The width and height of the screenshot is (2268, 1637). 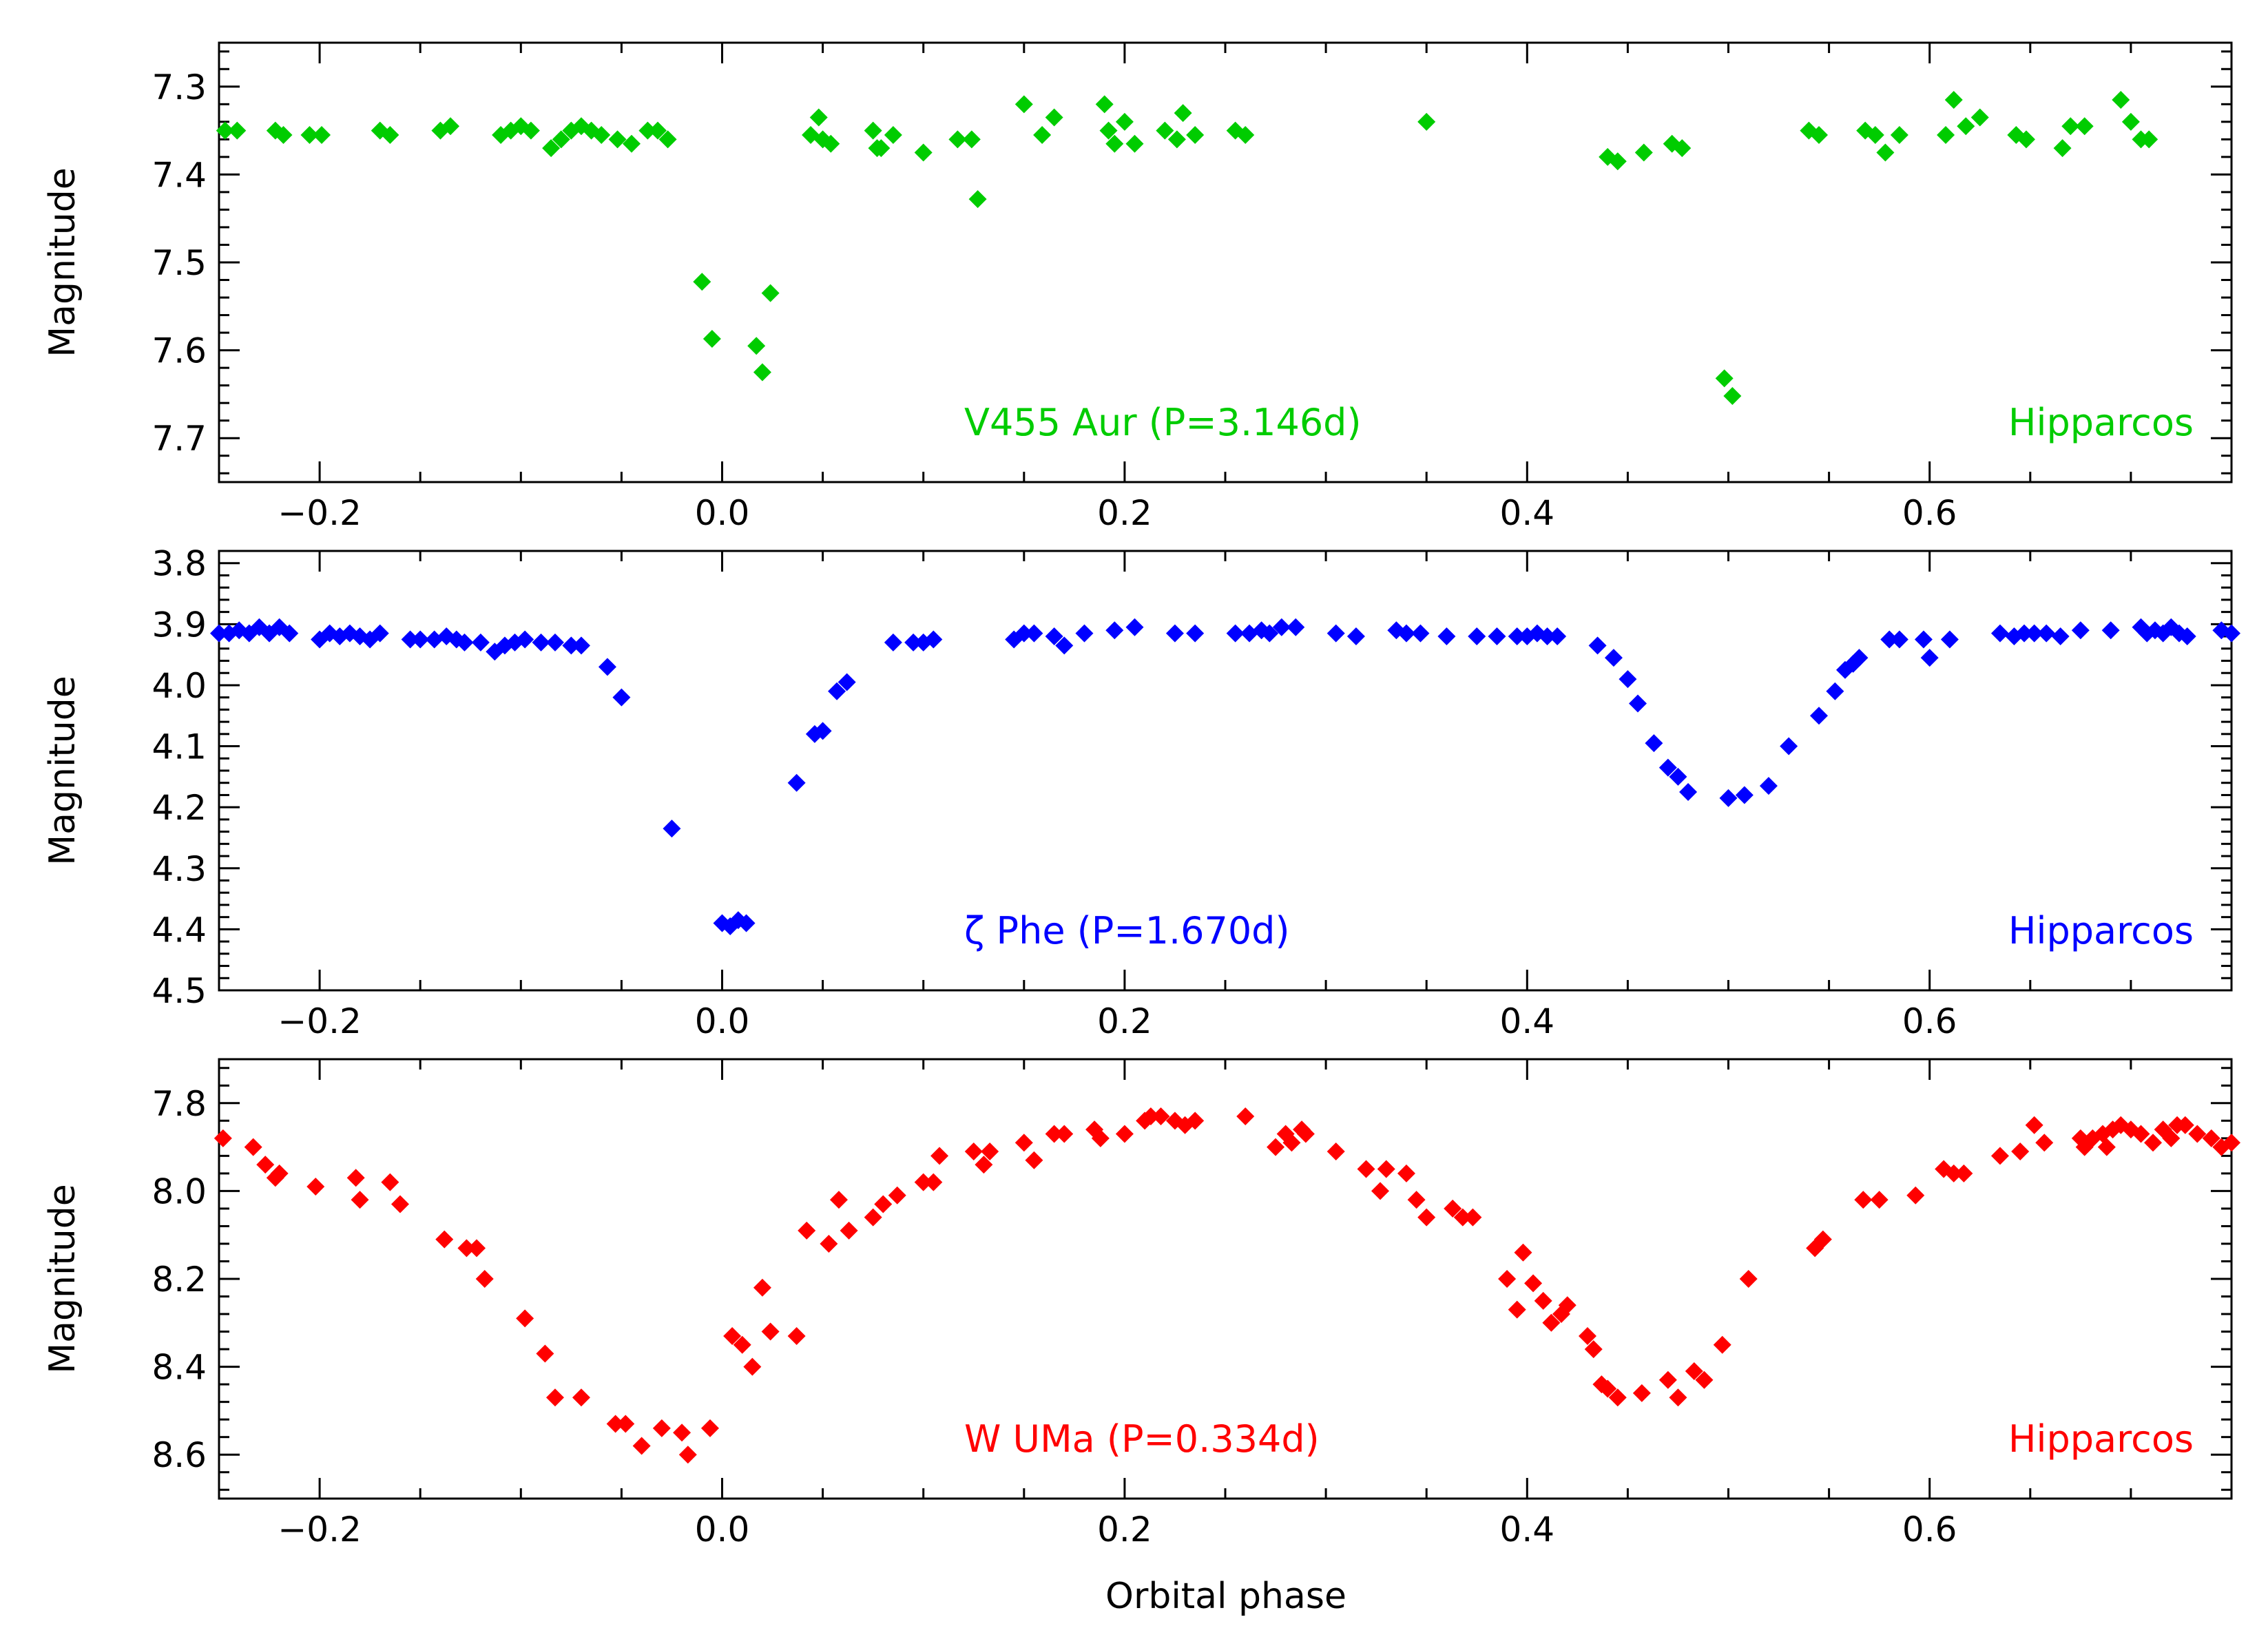 What do you see at coordinates (179, 351) in the screenshot?
I see `y-tick-label: 7.6` at bounding box center [179, 351].